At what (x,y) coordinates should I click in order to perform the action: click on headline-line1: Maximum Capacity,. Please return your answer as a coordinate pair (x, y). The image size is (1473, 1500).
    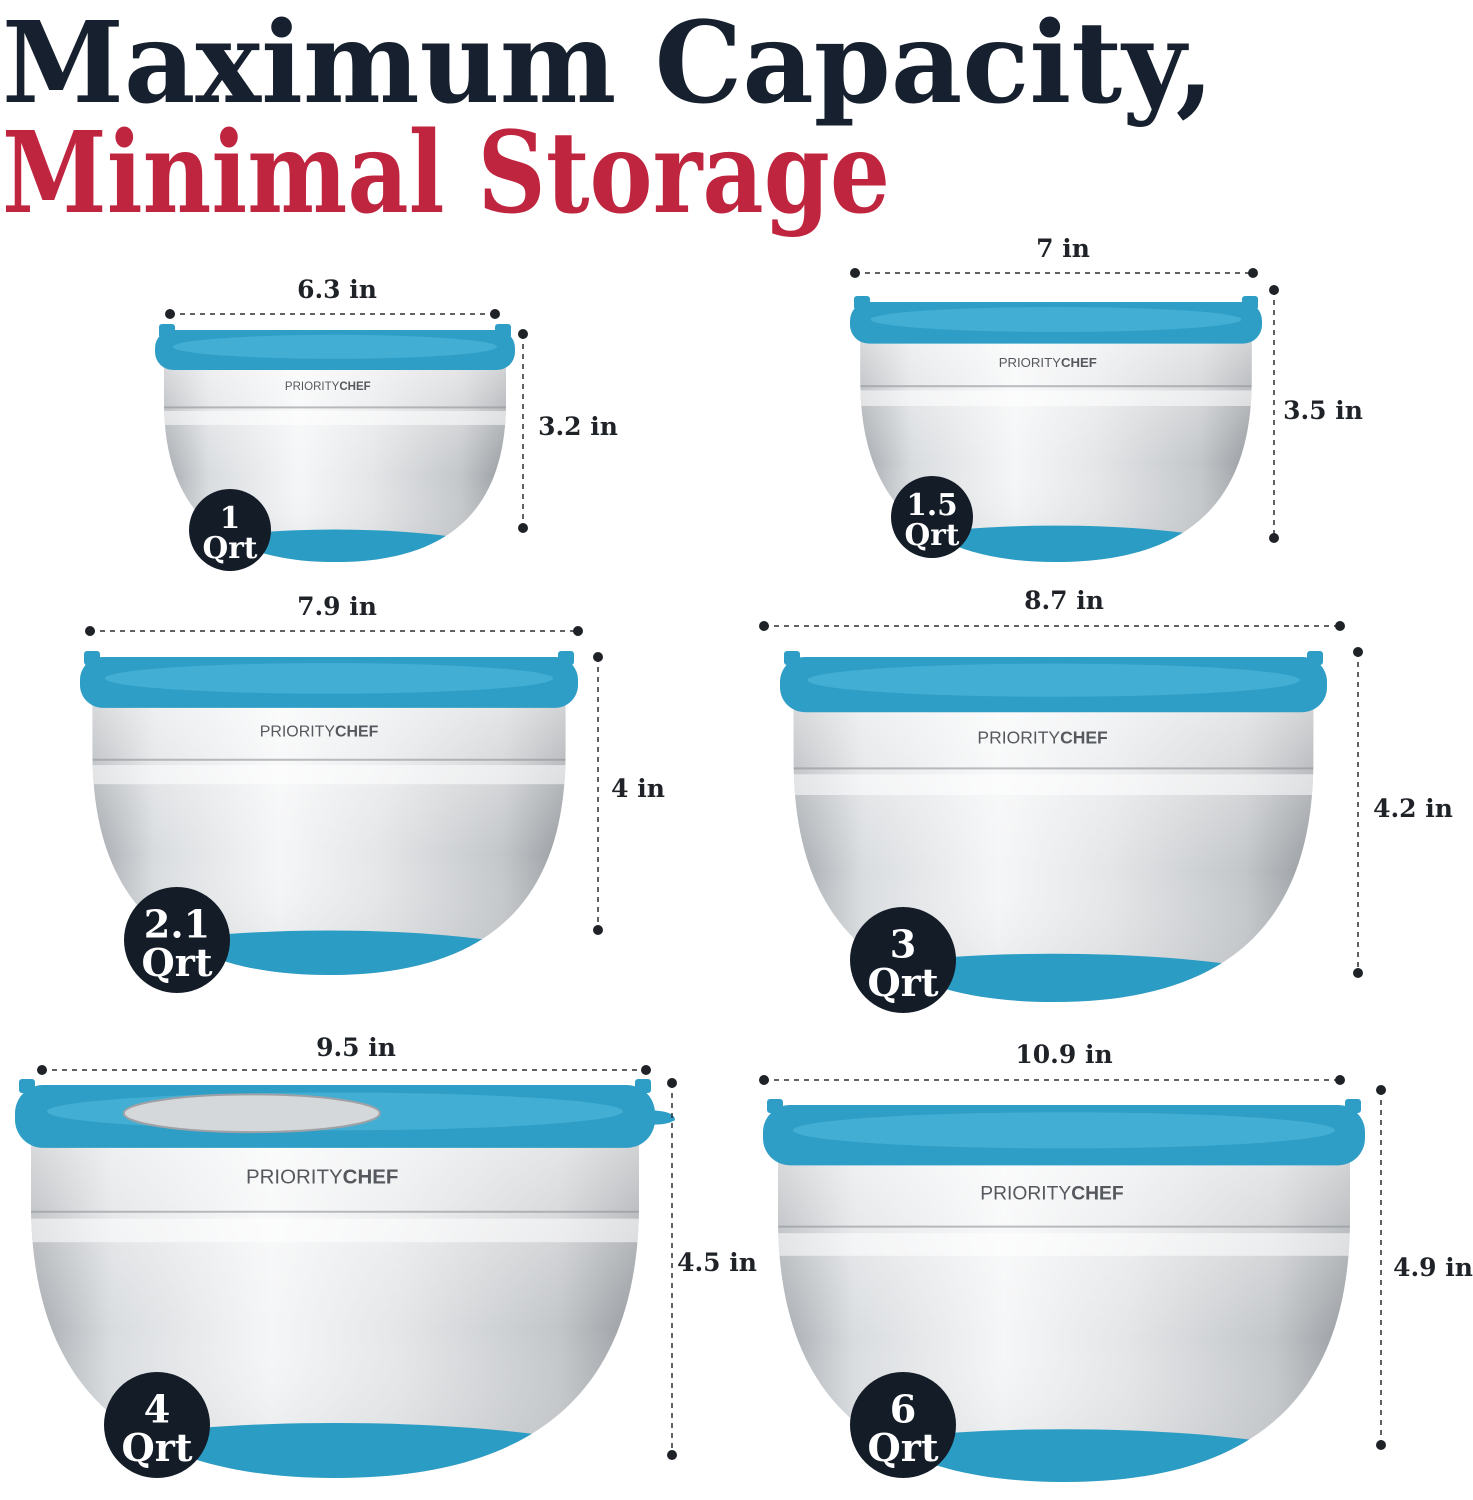
    Looking at the image, I should click on (608, 64).